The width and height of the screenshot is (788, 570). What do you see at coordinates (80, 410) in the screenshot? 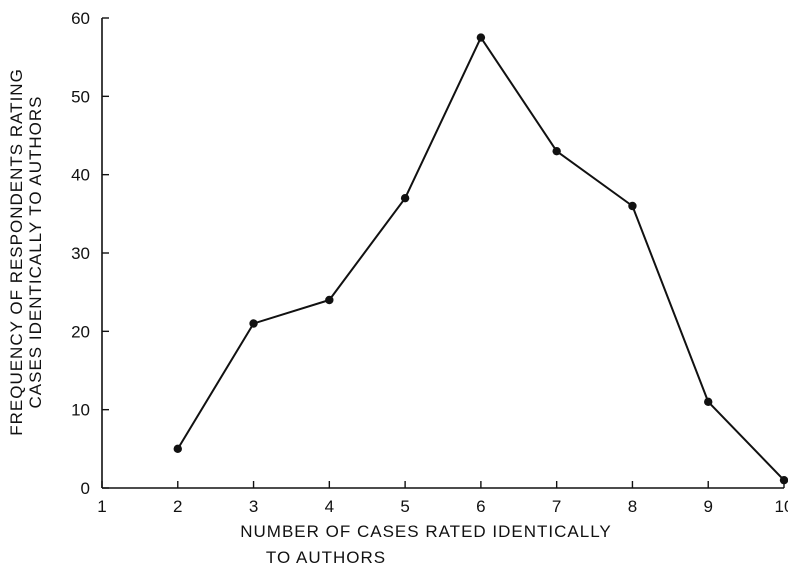
I see `y-tick-label: 10` at bounding box center [80, 410].